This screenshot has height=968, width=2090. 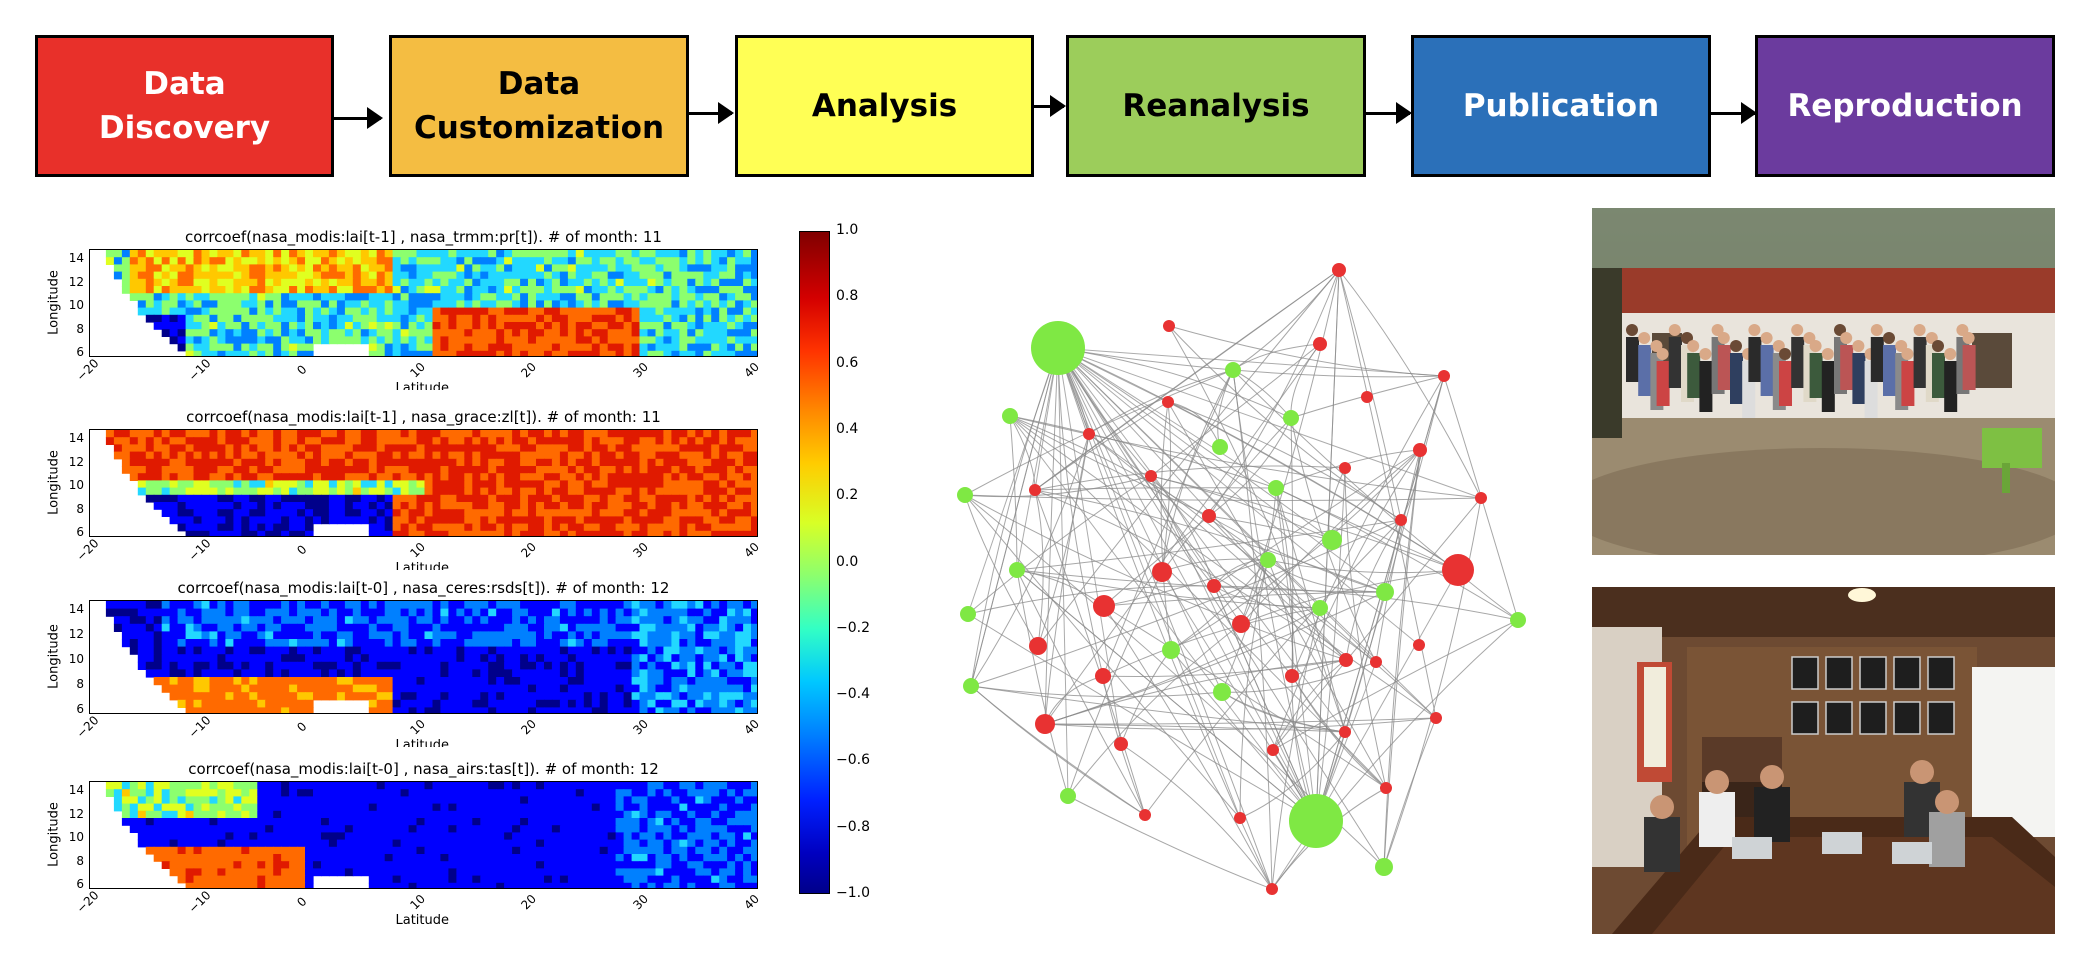 I want to click on stage-publication: Publication, so click(x=1561, y=106).